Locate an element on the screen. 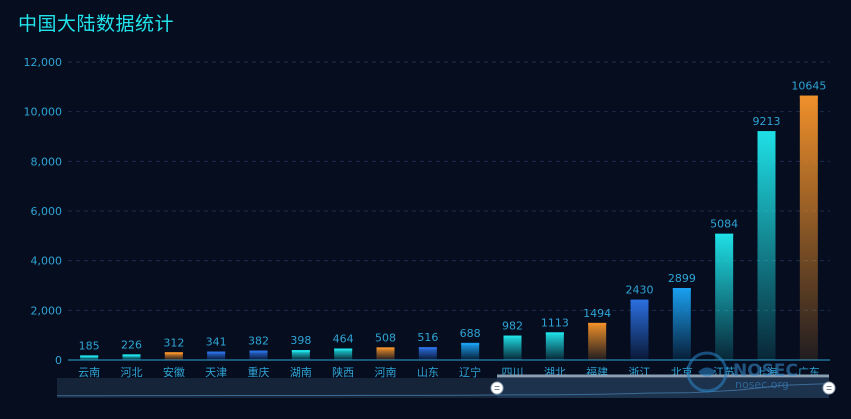  data-label: 508 is located at coordinates (385, 337).